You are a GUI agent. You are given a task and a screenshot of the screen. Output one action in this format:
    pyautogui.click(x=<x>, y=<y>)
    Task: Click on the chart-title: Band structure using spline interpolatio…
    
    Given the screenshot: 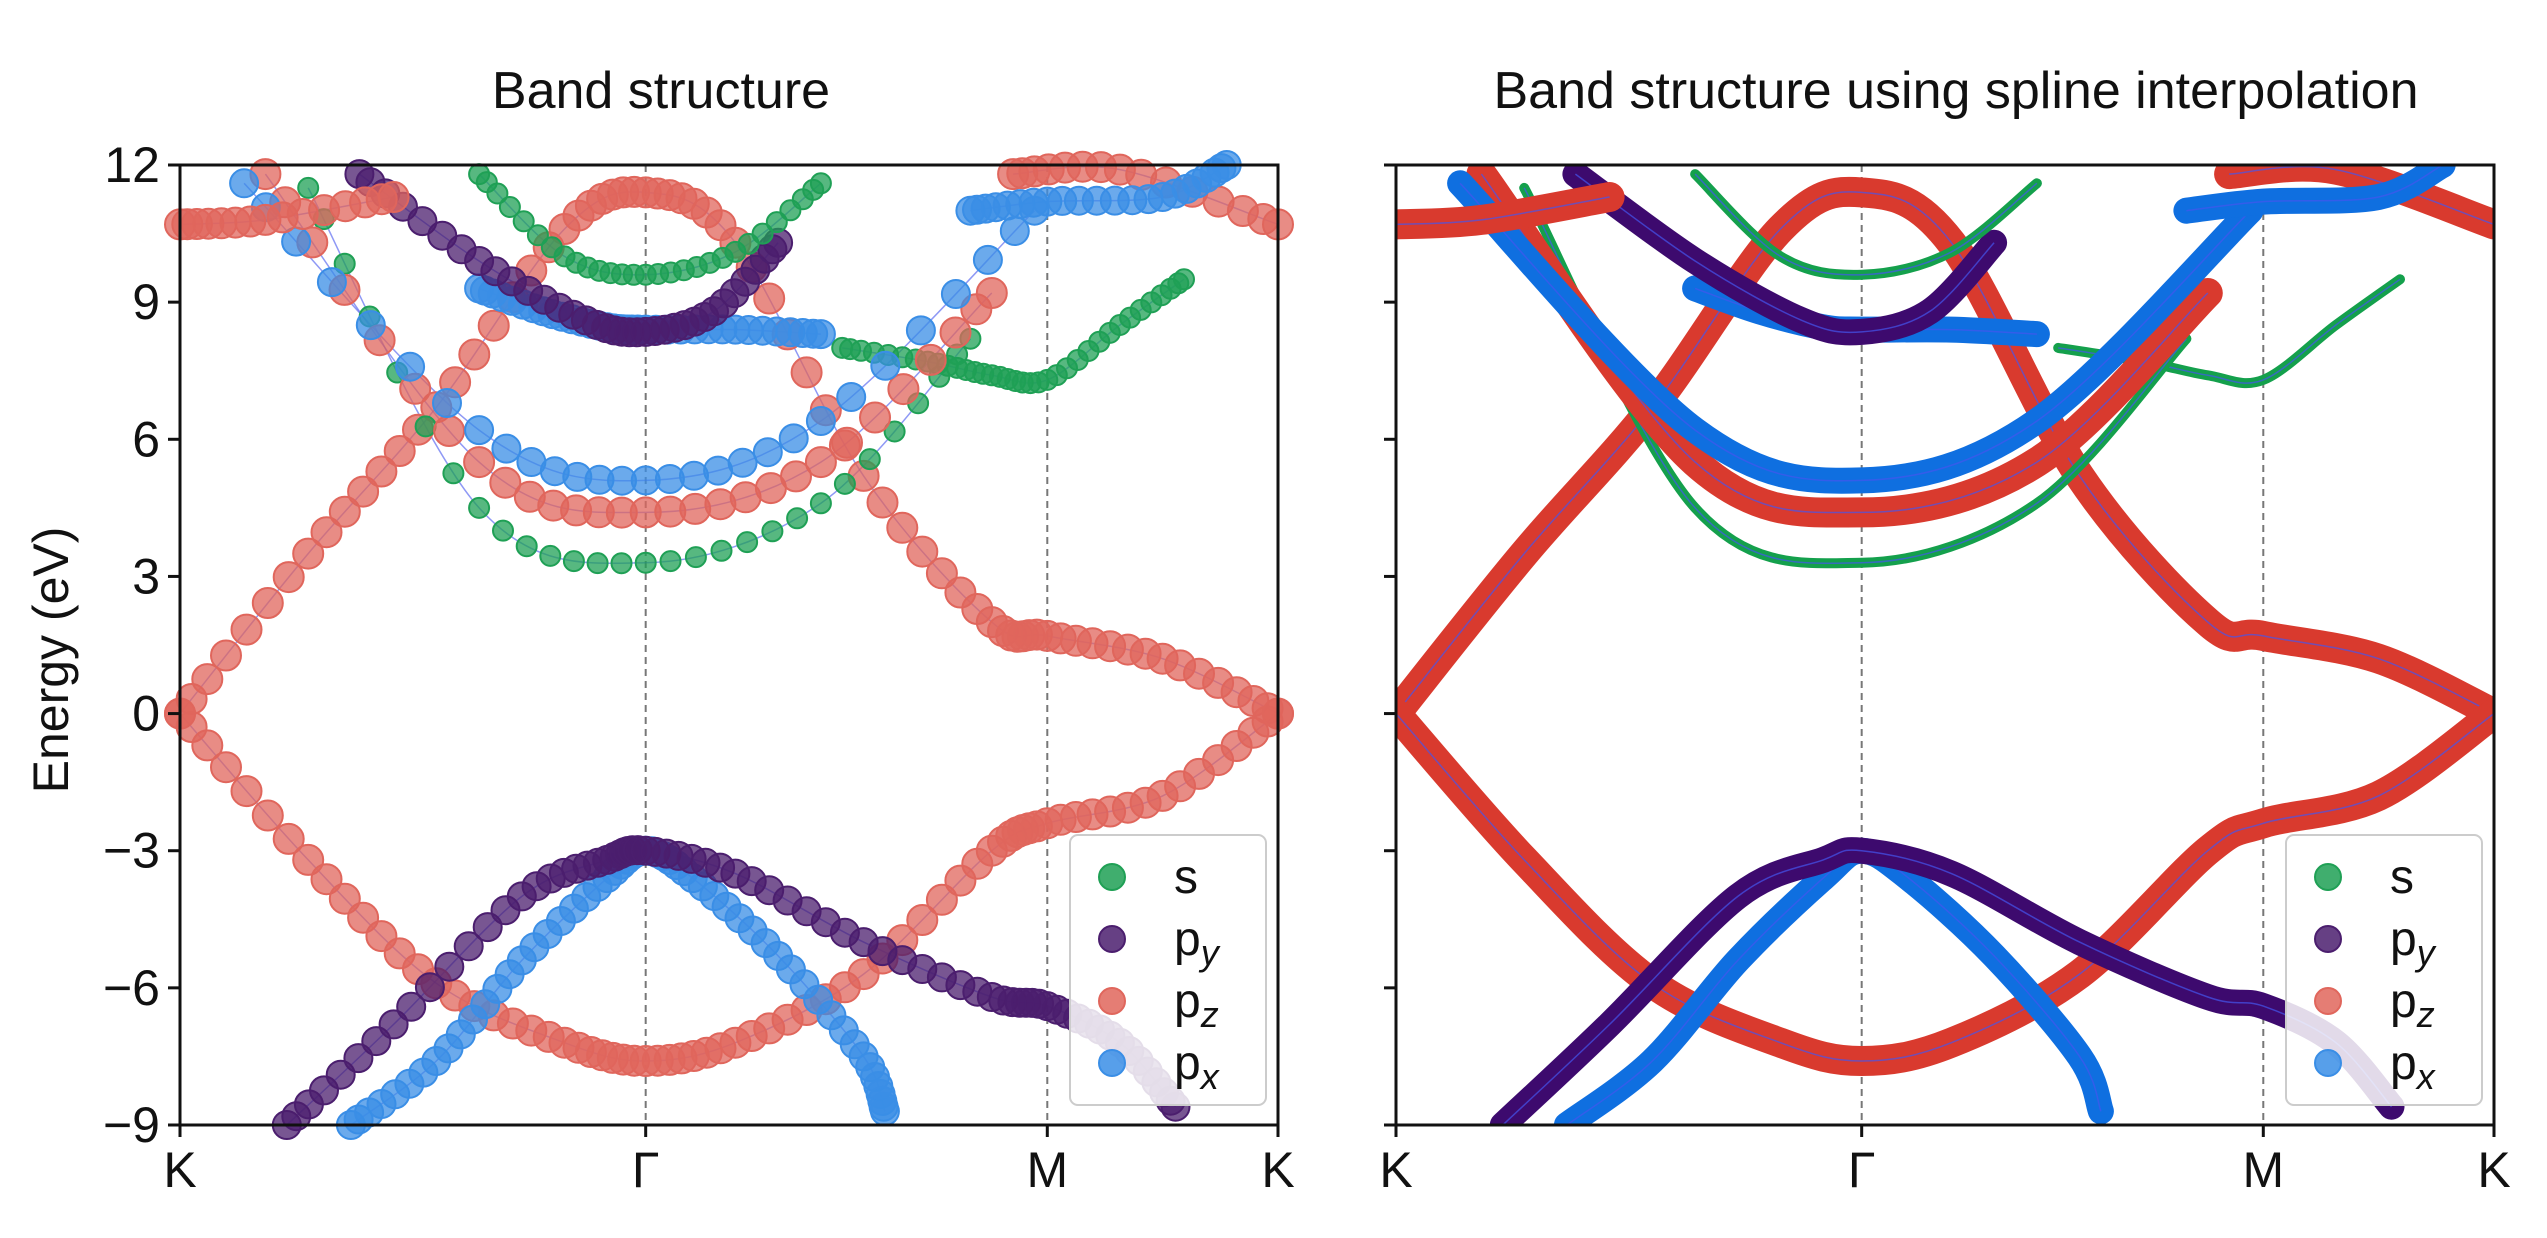 What is the action you would take?
    pyautogui.click(x=1955, y=91)
    